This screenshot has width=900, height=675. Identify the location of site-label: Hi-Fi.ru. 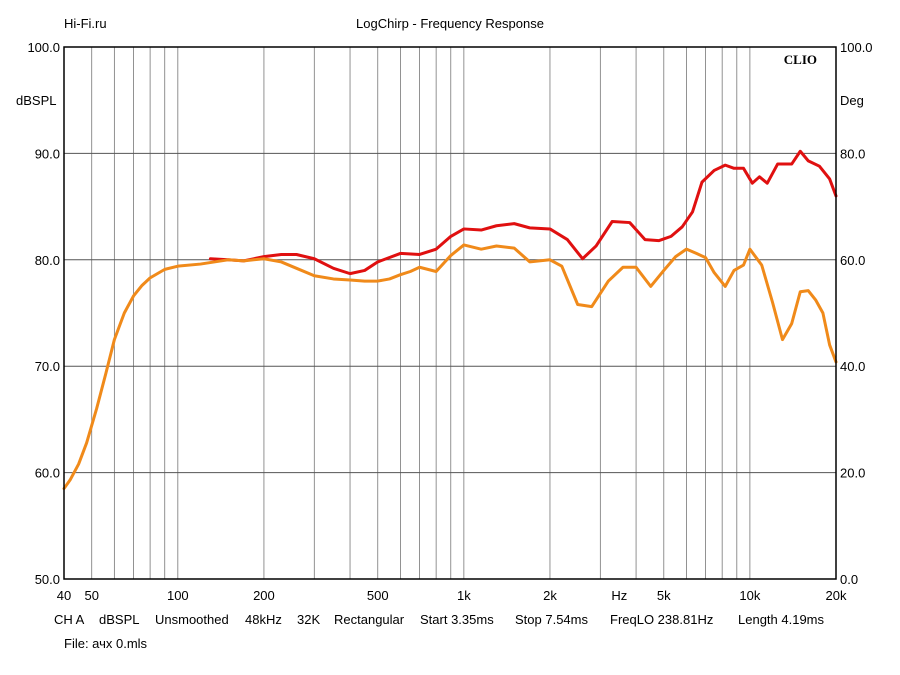
(85, 23).